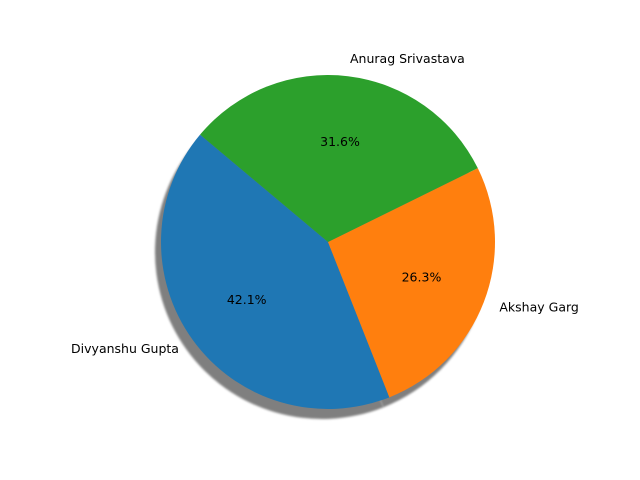 The height and width of the screenshot is (480, 640). I want to click on slice-percent-anurag-srivastava: 31.6%, so click(340, 141).